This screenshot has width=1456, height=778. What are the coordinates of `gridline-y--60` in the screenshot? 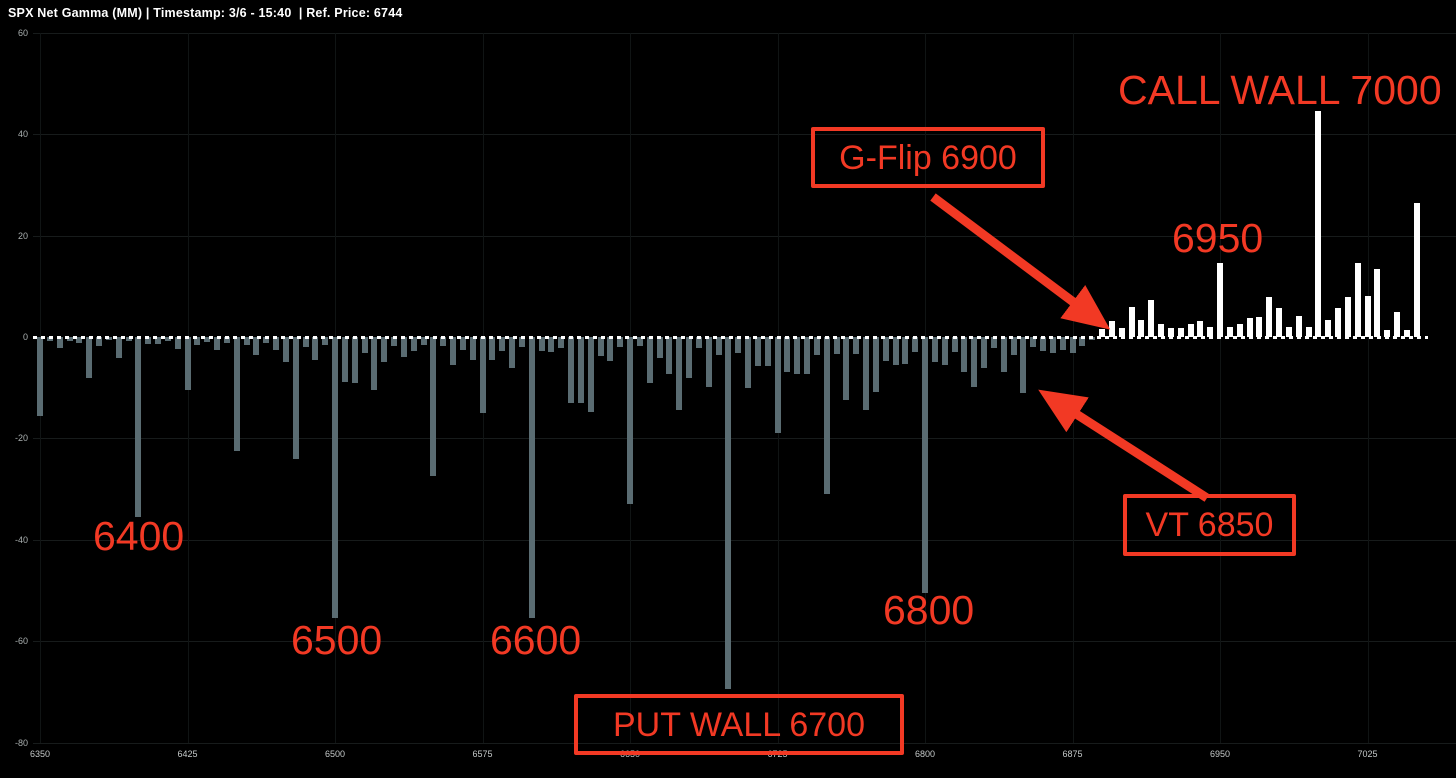 It's located at (744, 642).